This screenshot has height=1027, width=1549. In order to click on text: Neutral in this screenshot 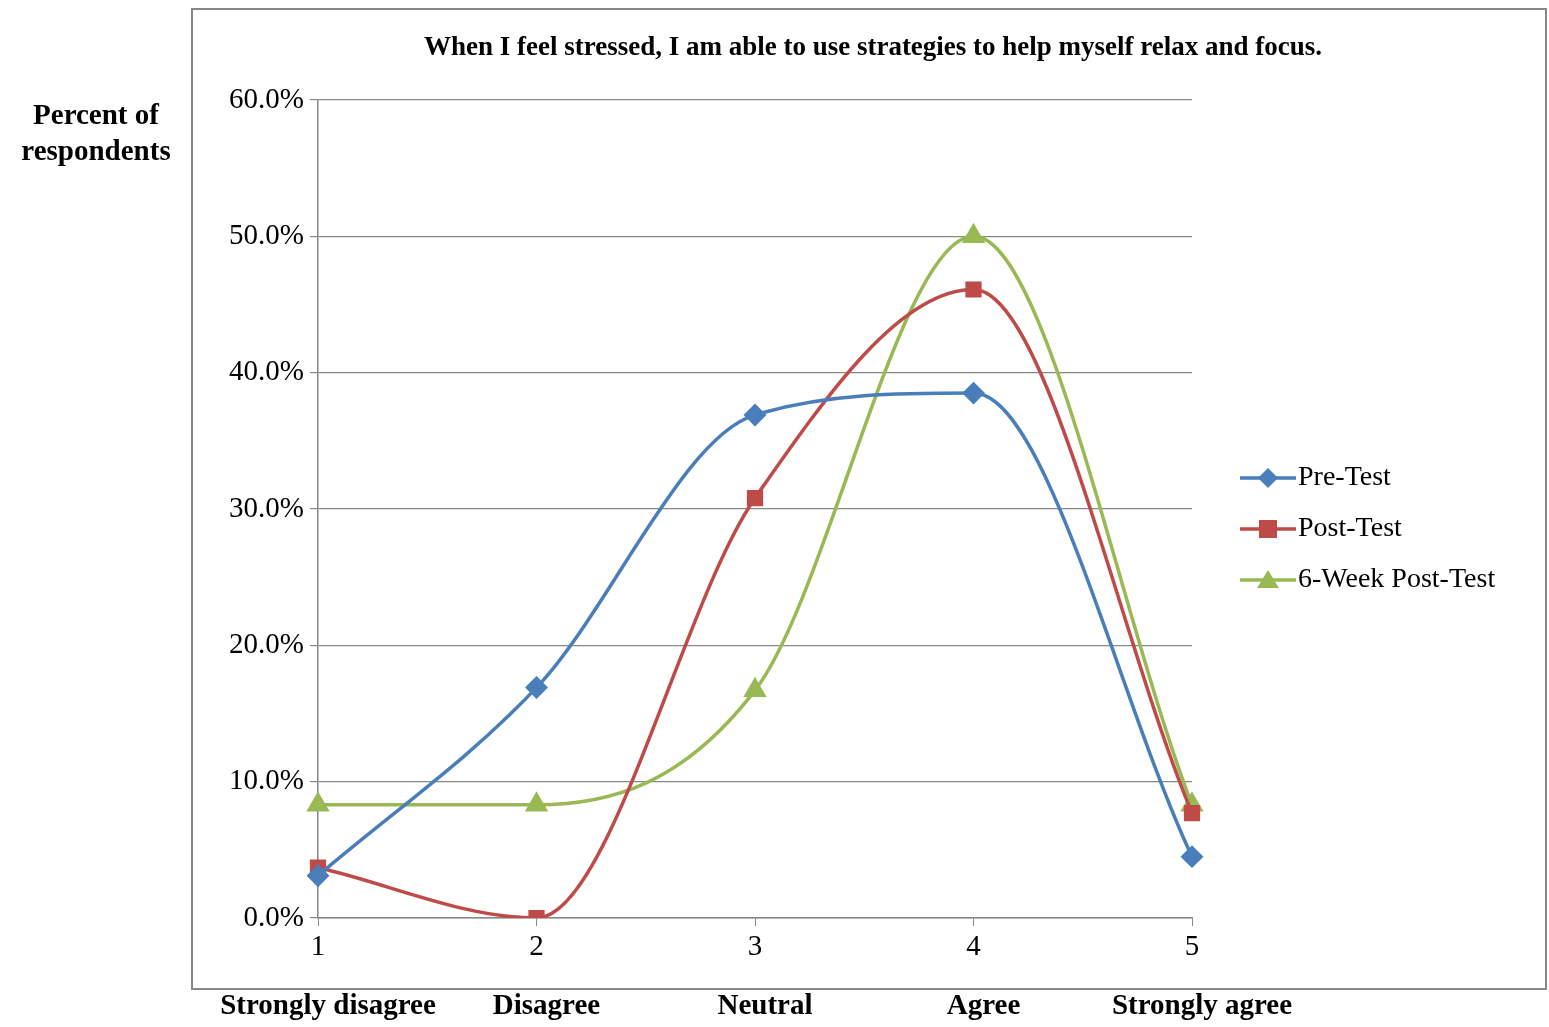, I will do `click(765, 1004)`.